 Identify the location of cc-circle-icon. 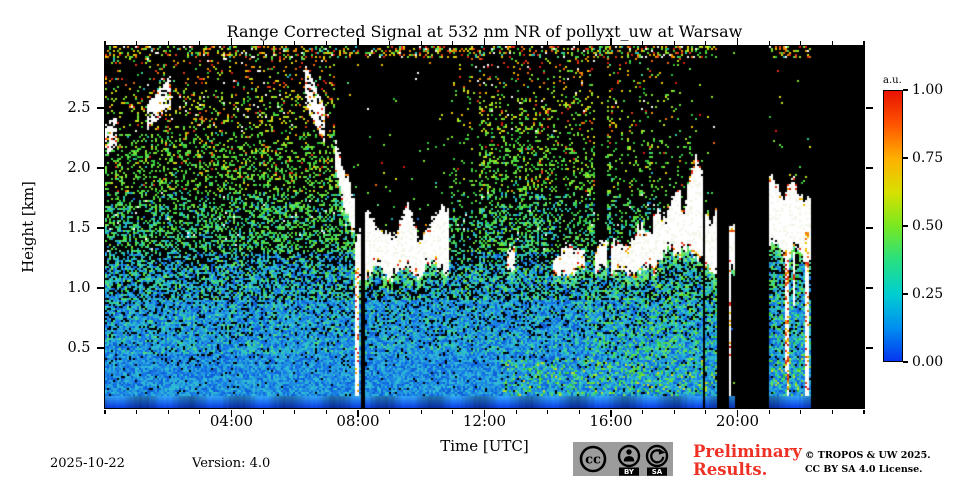
(593, 459).